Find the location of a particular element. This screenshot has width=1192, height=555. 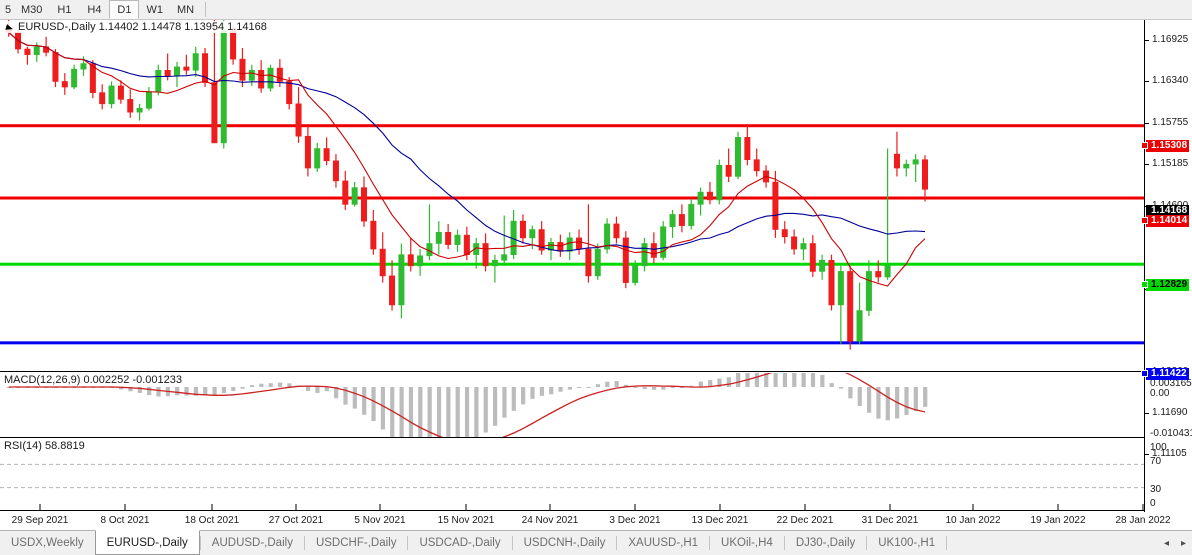

price-badge-1.14014: 1.14014 is located at coordinates (1168, 221).